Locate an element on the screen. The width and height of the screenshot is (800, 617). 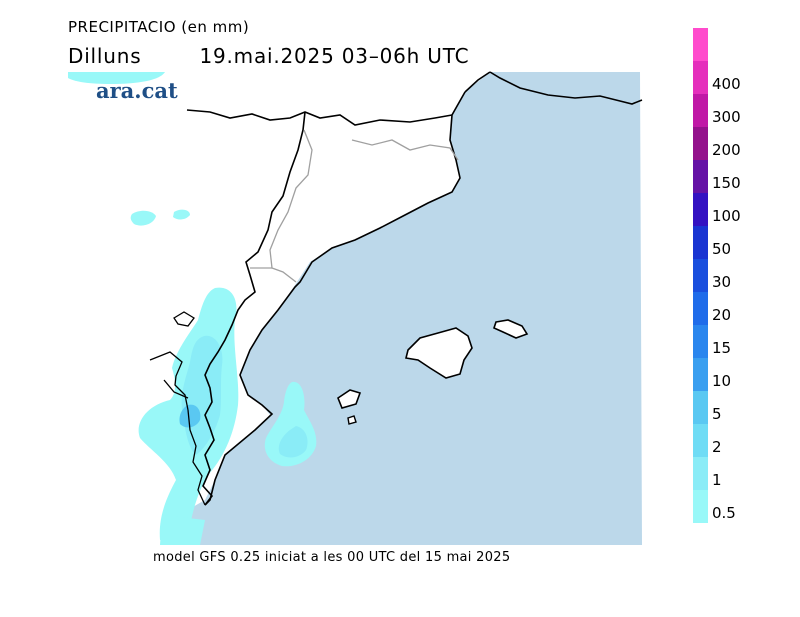
legend-label: 300 is located at coordinates (726, 117).